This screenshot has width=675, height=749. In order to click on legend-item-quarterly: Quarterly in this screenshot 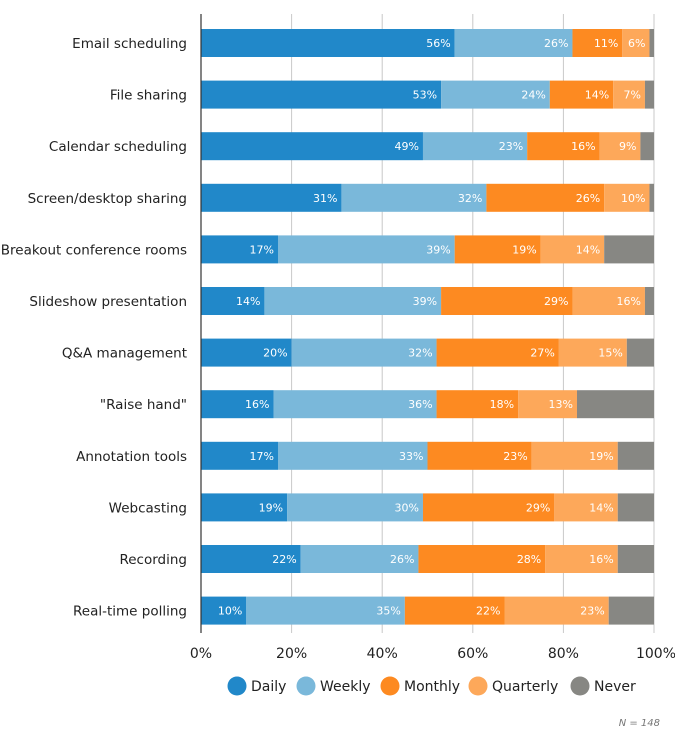, I will do `click(513, 686)`.